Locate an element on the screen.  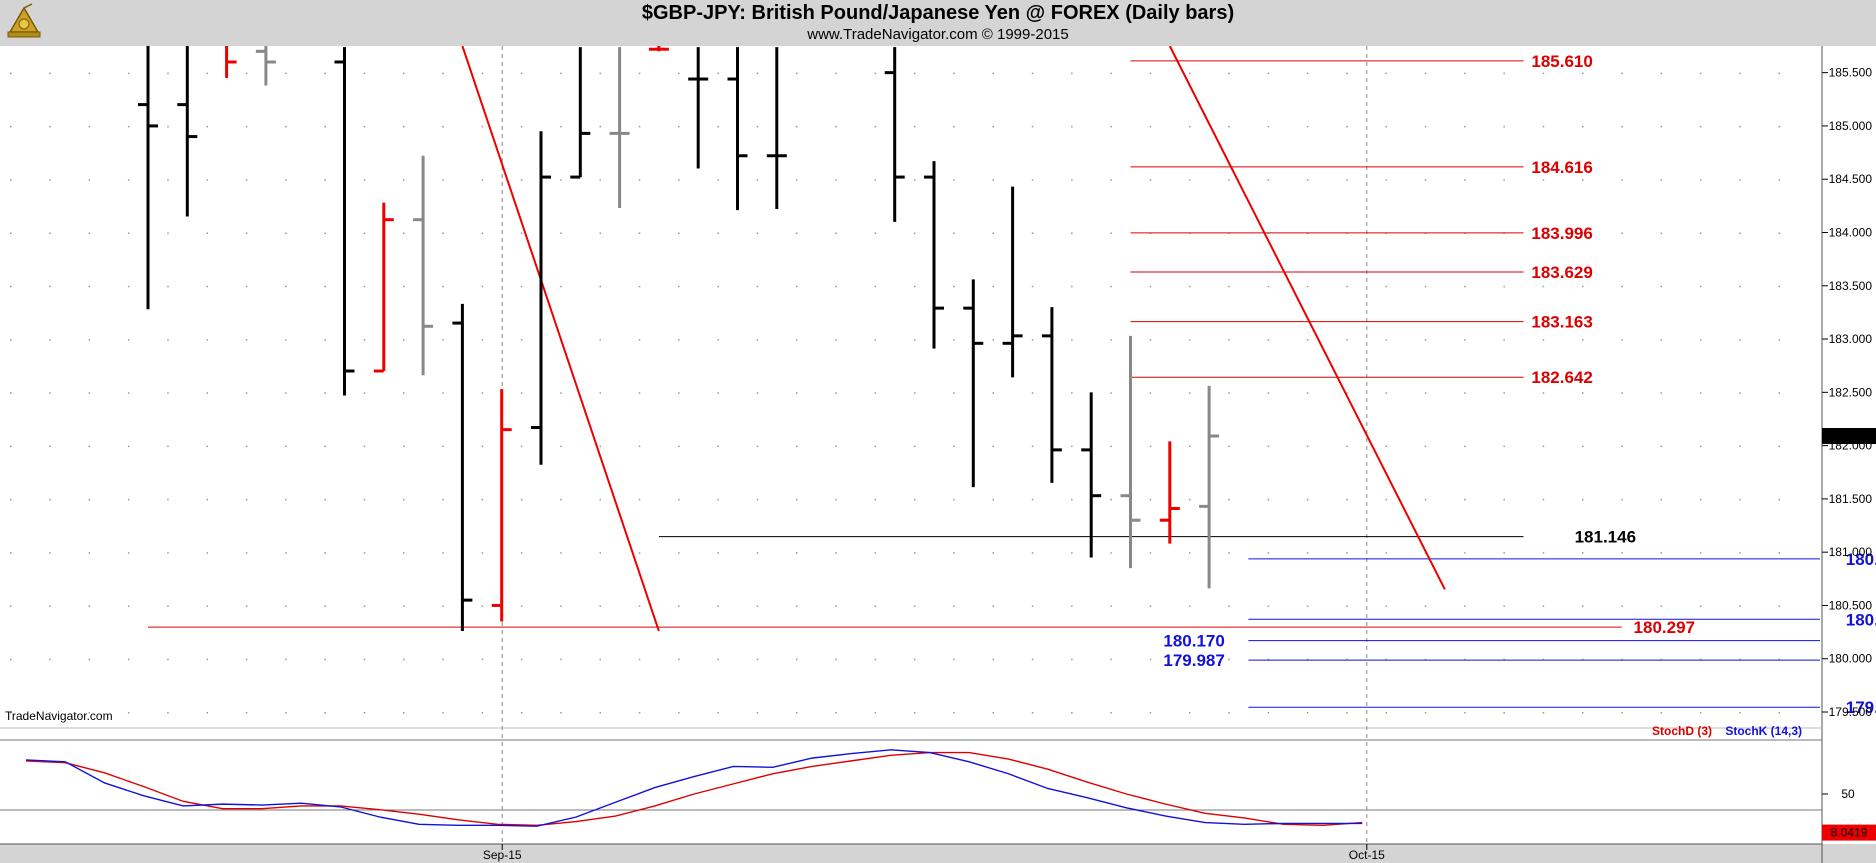
last-price-label: 182.090 is located at coordinates (1849, 436).